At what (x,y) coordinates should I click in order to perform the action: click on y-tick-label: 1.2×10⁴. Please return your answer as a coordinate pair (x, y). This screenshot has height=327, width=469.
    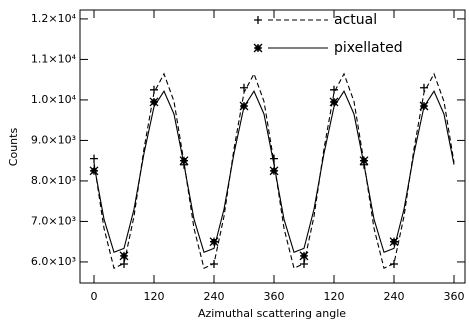
    Looking at the image, I should click on (54, 18).